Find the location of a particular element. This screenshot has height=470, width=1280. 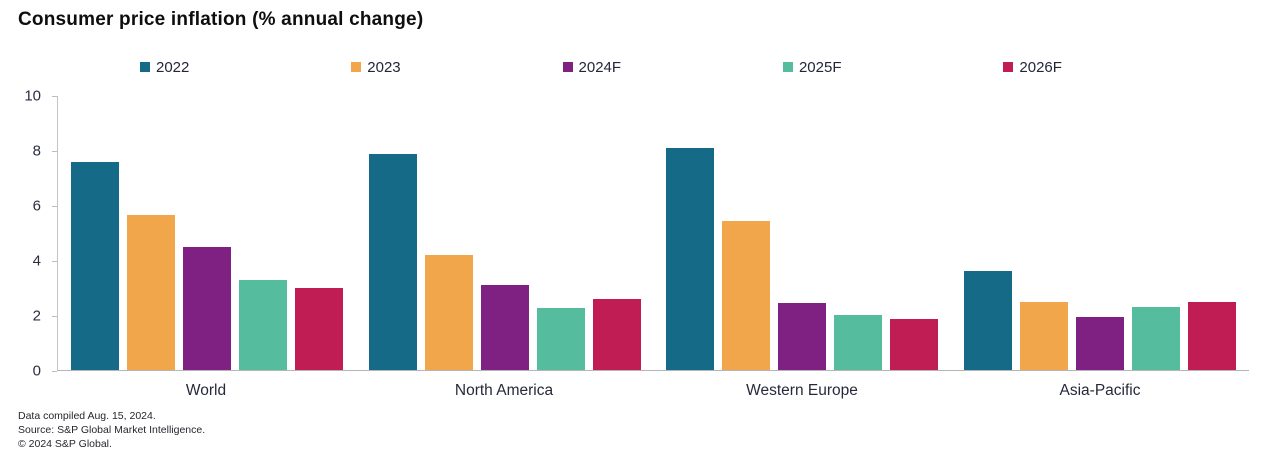

legend: 2022 2023 2024F 2025F 2026F is located at coordinates (601, 67).